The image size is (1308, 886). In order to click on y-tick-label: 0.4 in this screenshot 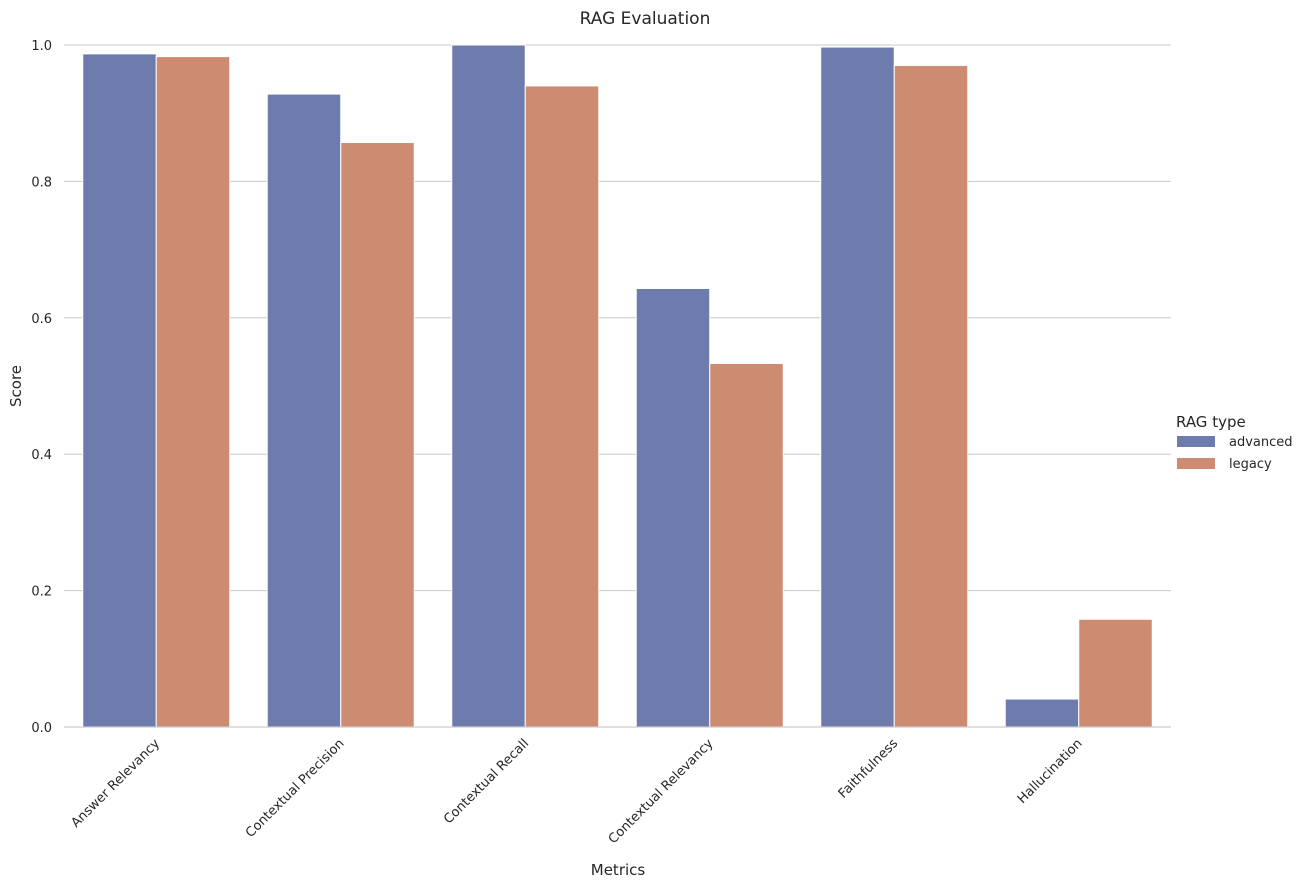, I will do `click(41, 455)`.